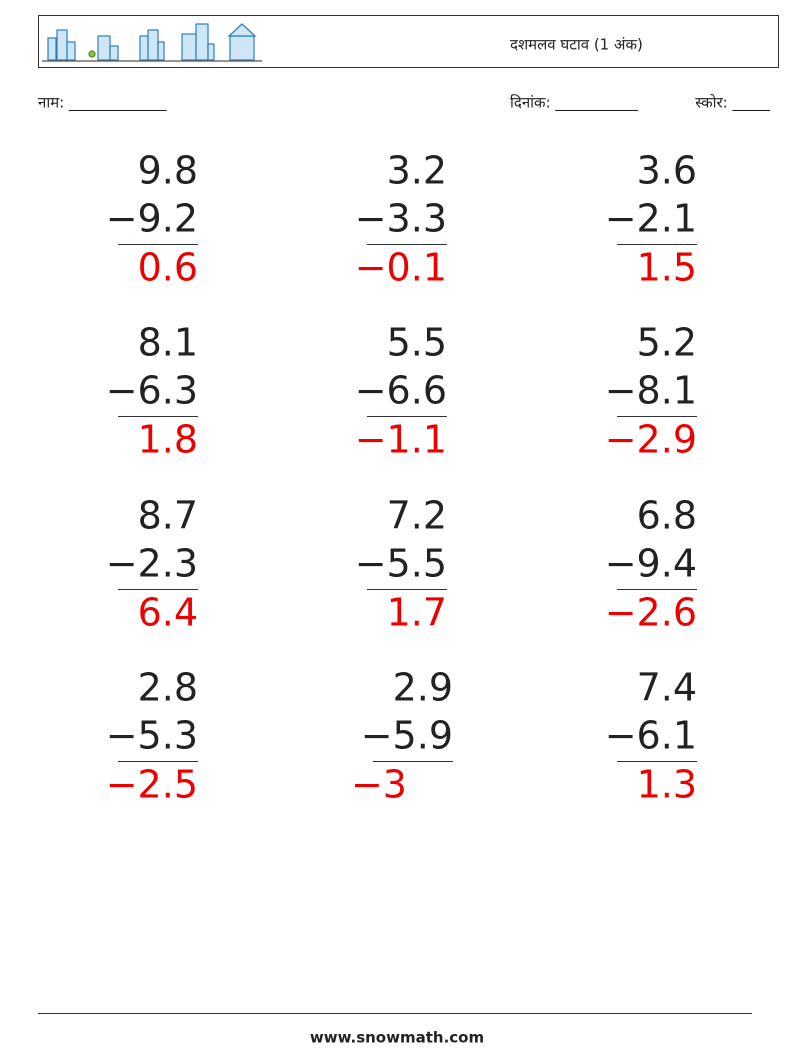  What do you see at coordinates (168, 268) in the screenshot?
I see `answer: 0.6` at bounding box center [168, 268].